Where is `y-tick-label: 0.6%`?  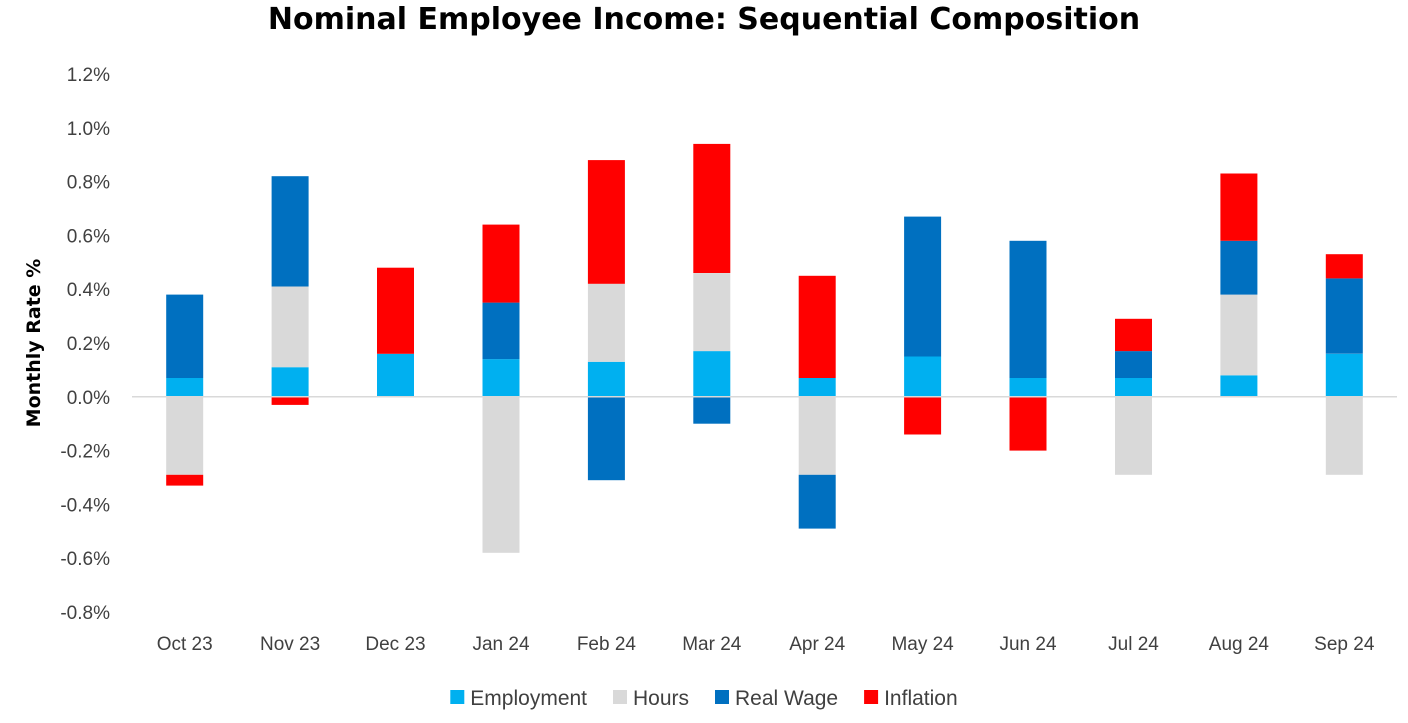 y-tick-label: 0.6% is located at coordinates (88, 236).